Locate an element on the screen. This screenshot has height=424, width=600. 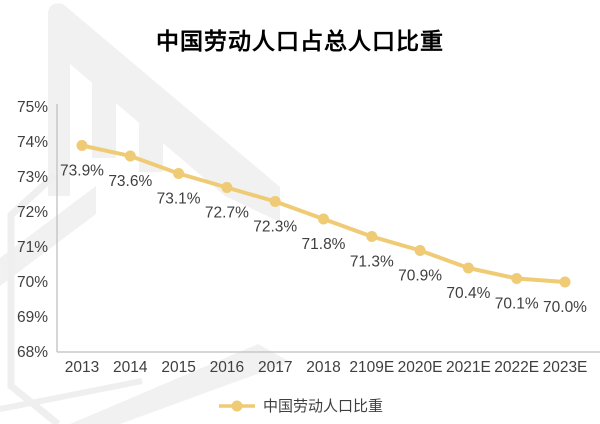
x-tick-label: 2015 is located at coordinates (178, 367).